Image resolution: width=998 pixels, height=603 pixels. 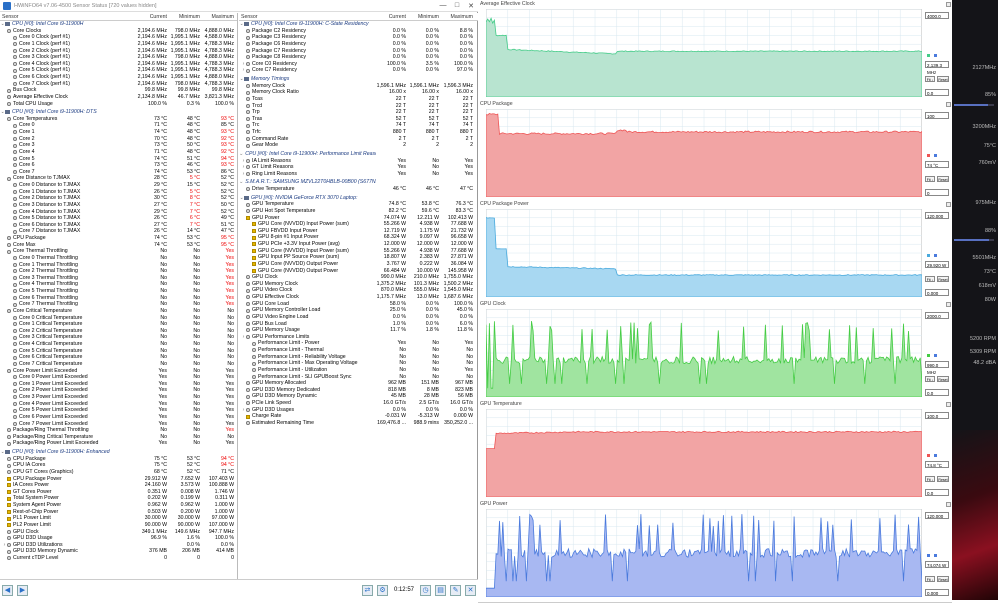 What do you see at coordinates (118, 218) in the screenshot?
I see `sensor-row: Core 5 Distance to TJMAX 26 °C 6 °C 49 °C` at bounding box center [118, 218].